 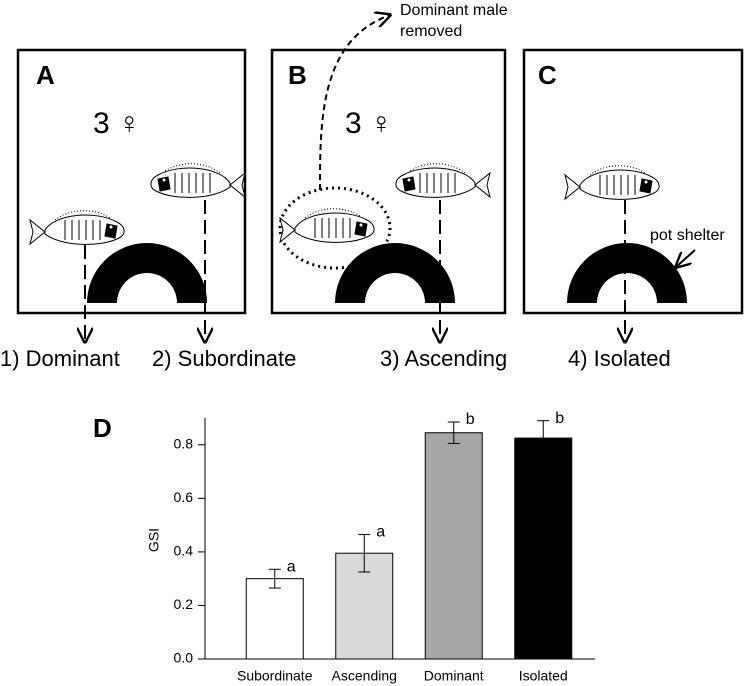 I want to click on note-line: Dominant male, so click(x=454, y=10).